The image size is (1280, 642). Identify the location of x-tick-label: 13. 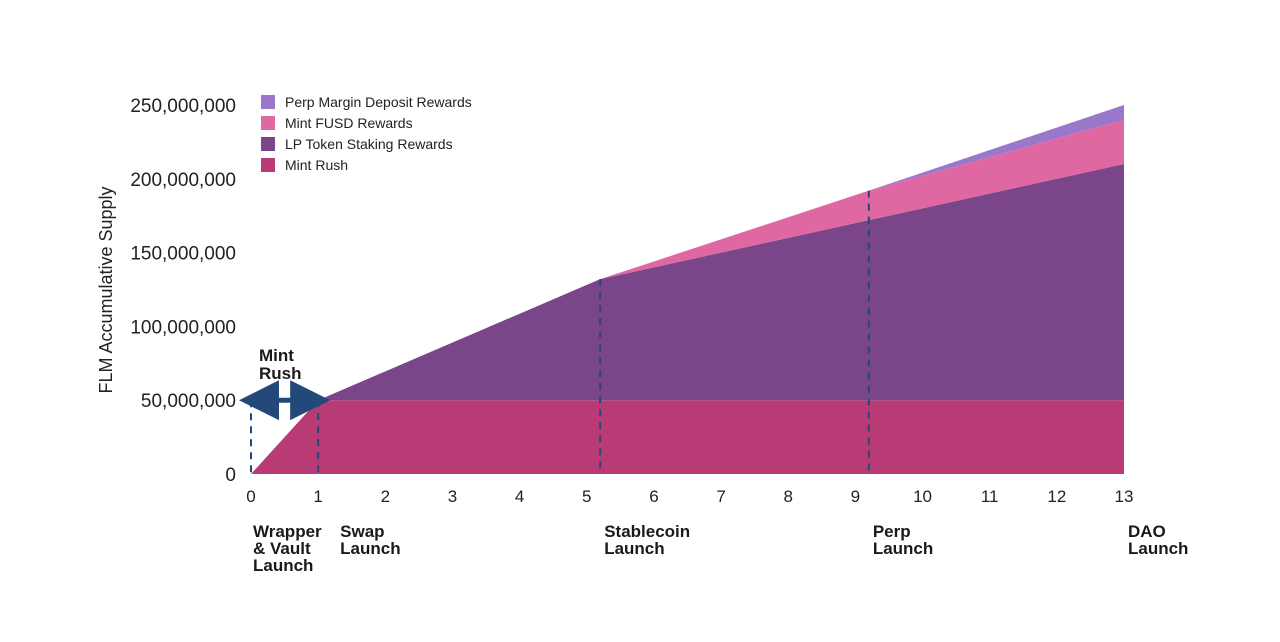
(1124, 496).